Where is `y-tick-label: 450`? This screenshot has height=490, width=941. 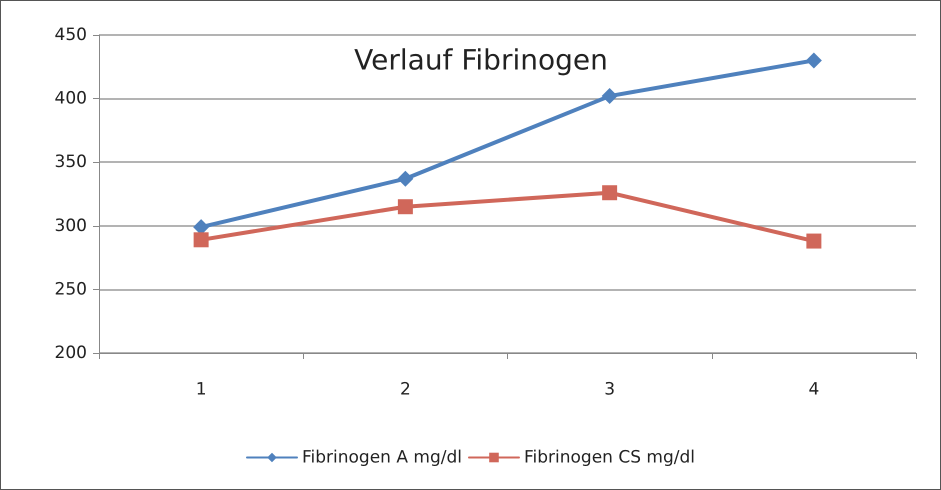
y-tick-label: 450 is located at coordinates (70, 35).